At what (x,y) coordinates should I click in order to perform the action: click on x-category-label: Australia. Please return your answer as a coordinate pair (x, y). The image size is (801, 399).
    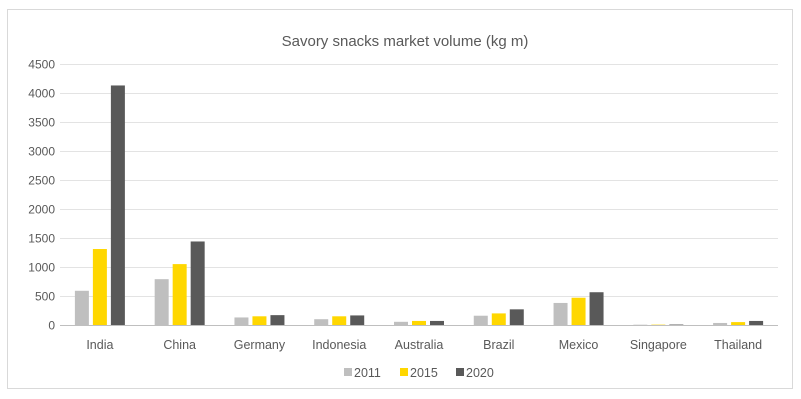
    Looking at the image, I should click on (419, 345).